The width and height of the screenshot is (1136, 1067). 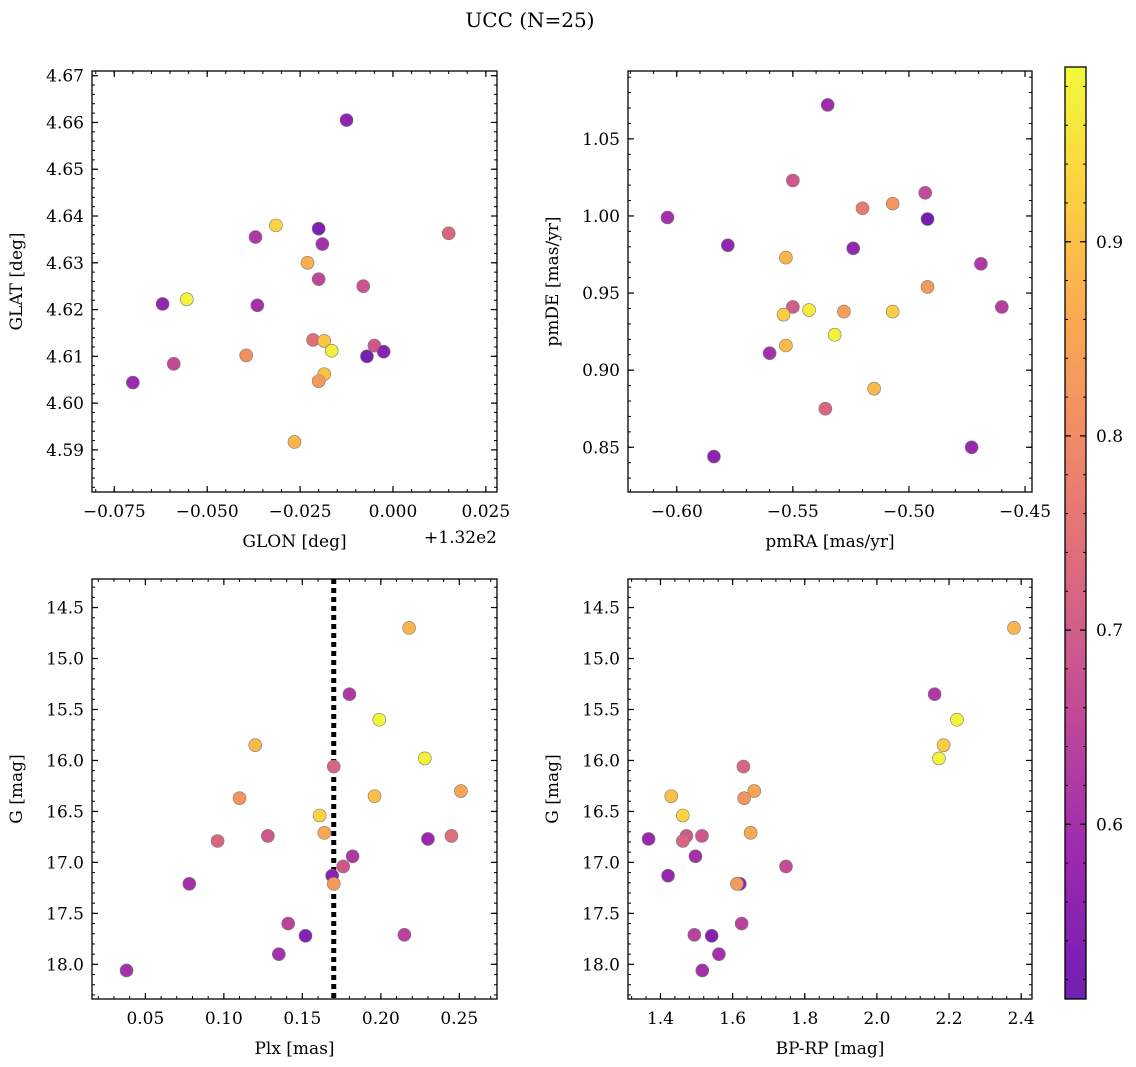 I want to click on y-tick-label: 15.0, so click(x=601, y=660).